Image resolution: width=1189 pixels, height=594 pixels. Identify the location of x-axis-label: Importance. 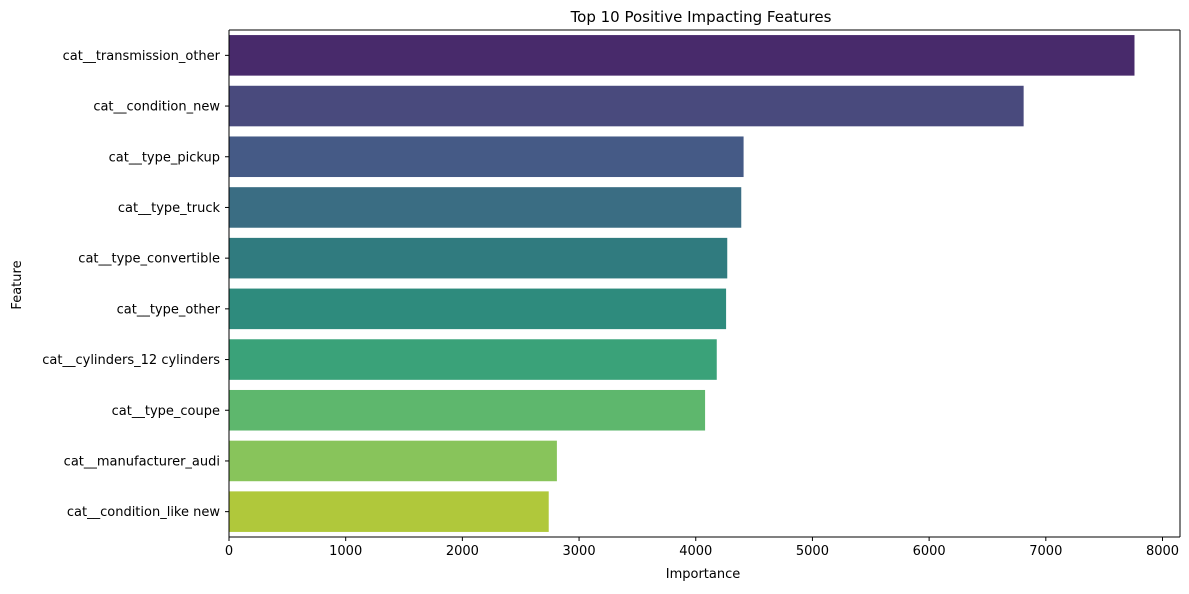
(703, 574).